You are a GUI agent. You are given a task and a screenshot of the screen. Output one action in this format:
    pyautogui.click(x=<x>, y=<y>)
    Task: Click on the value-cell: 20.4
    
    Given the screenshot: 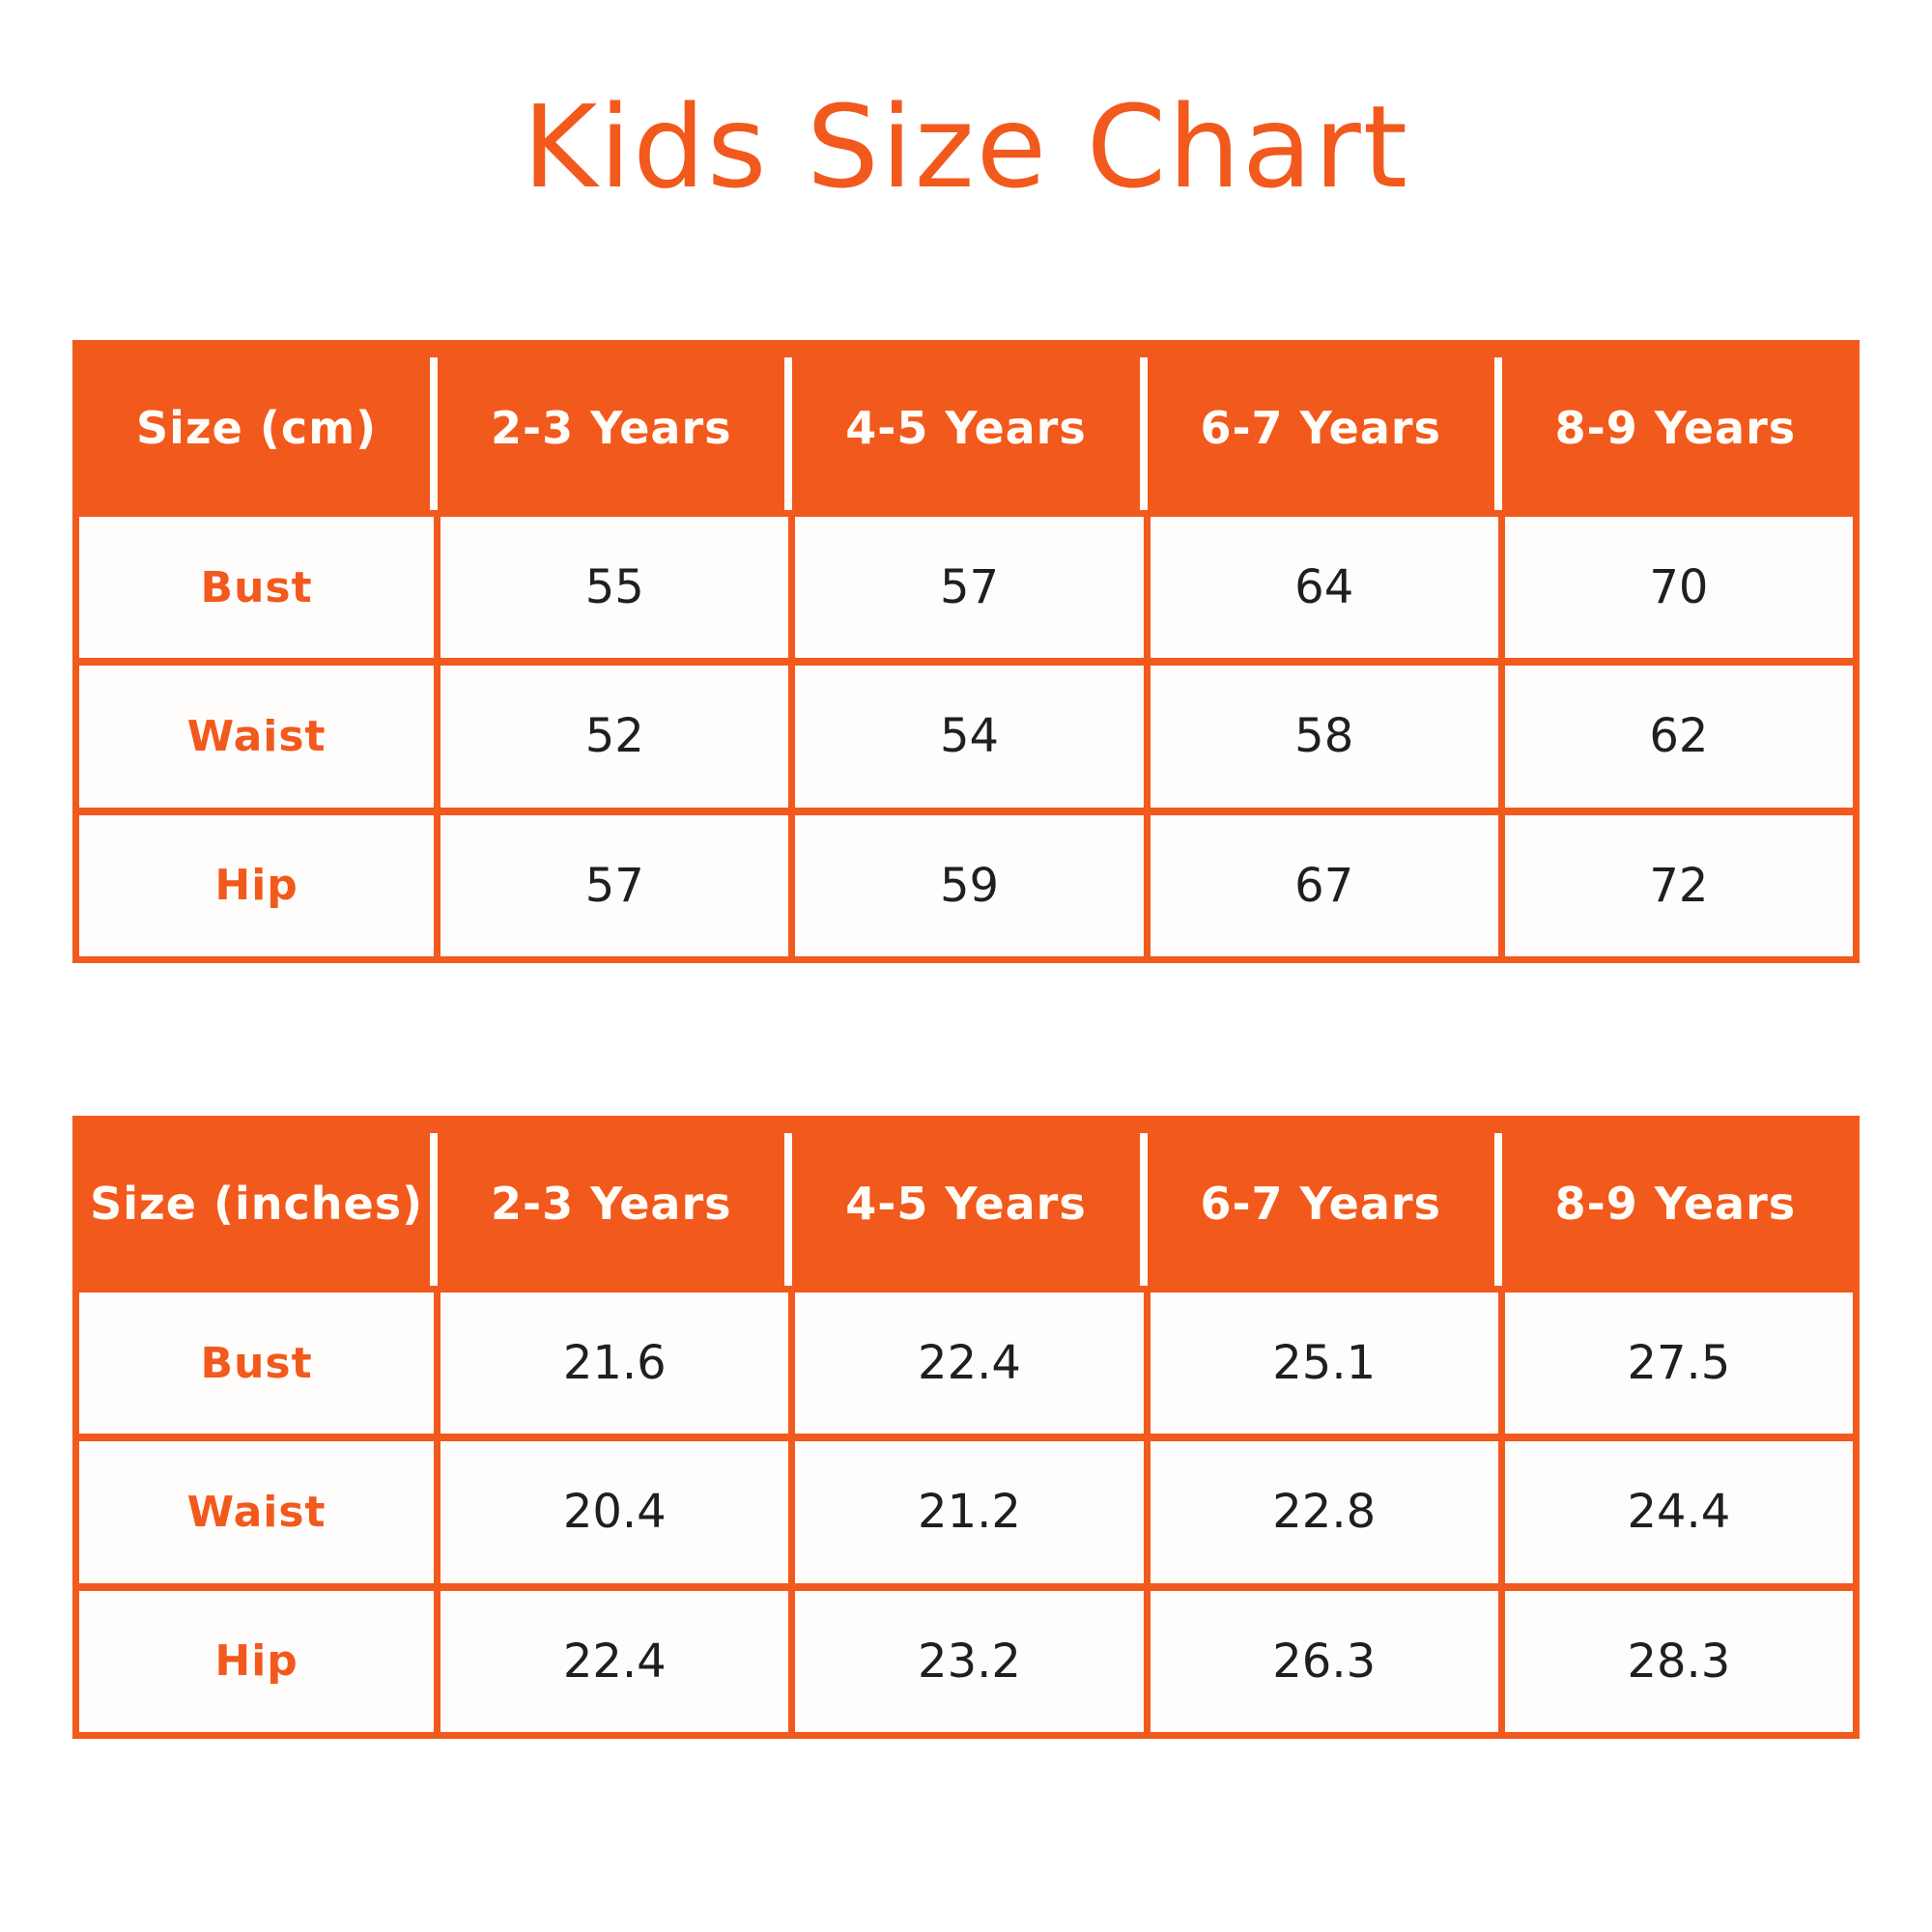 What is the action you would take?
    pyautogui.click(x=611, y=1508)
    